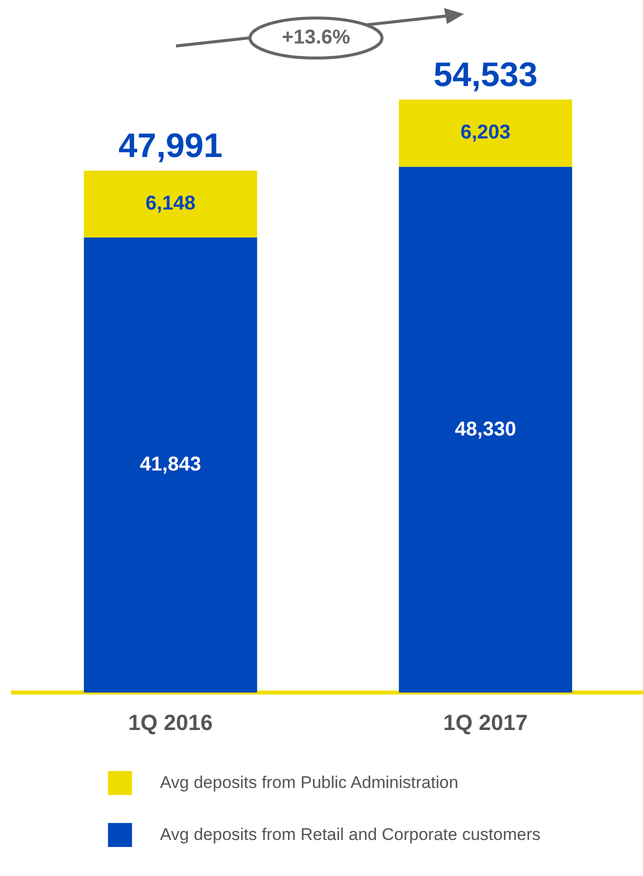 Image resolution: width=643 pixels, height=876 pixels. What do you see at coordinates (486, 75) in the screenshot?
I see `total-label: 54,533` at bounding box center [486, 75].